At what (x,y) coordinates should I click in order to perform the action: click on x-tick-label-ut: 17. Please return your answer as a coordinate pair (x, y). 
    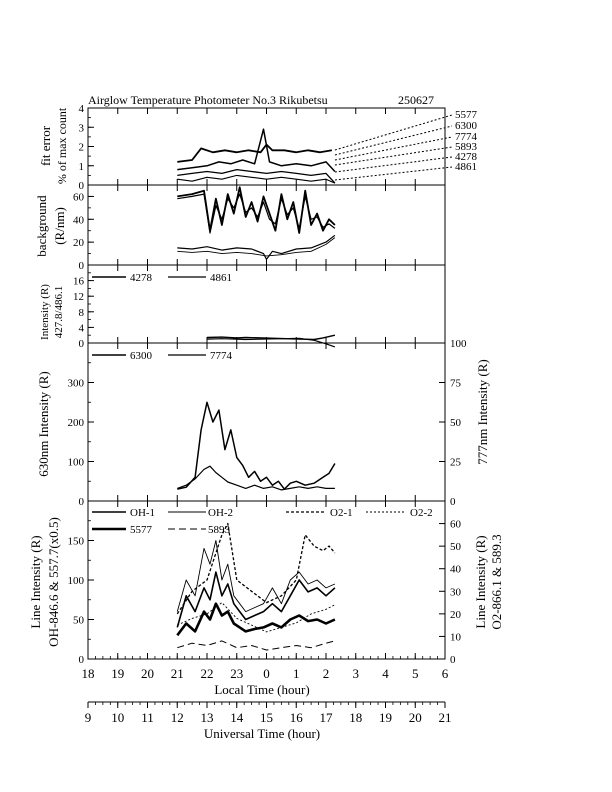
    Looking at the image, I should click on (327, 717).